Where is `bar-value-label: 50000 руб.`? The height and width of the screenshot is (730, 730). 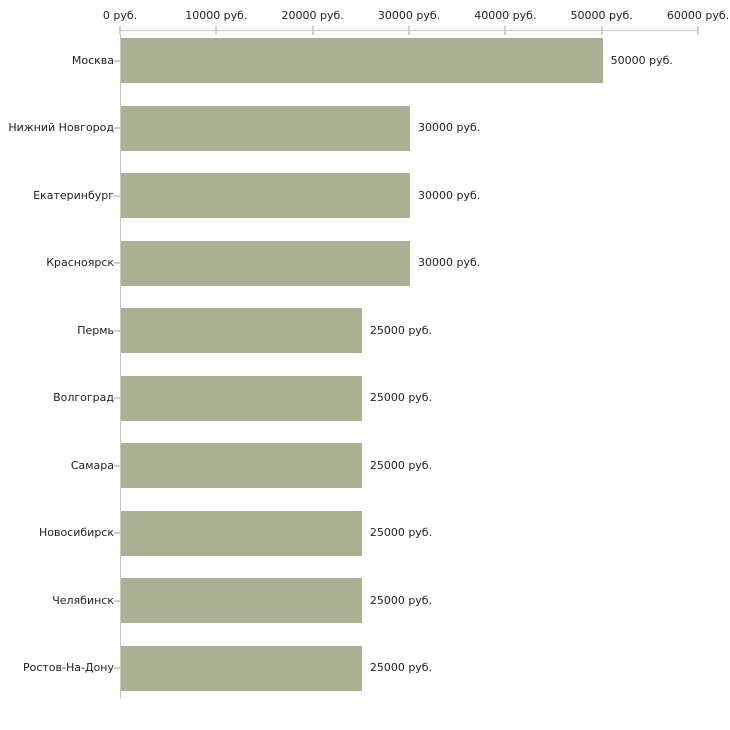 bar-value-label: 50000 руб. is located at coordinates (641, 60).